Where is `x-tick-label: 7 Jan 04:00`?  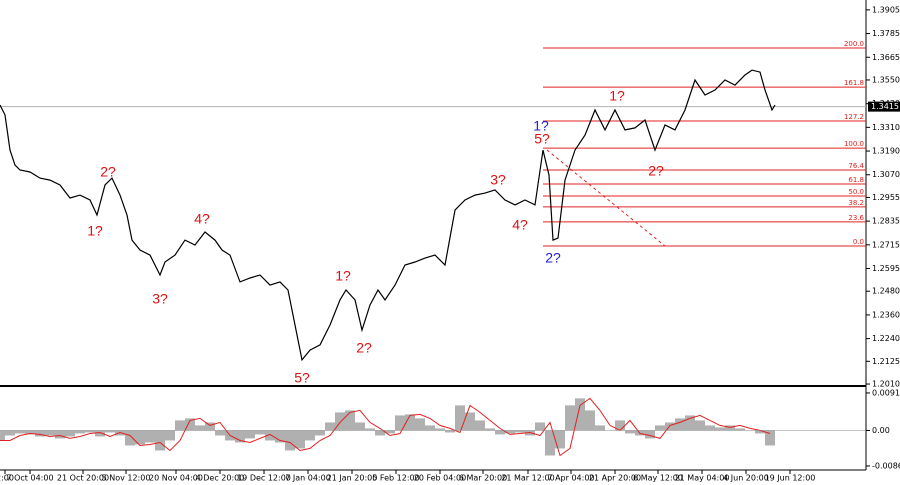
x-tick-label: 7 Jan 04:00 is located at coordinates (308, 478).